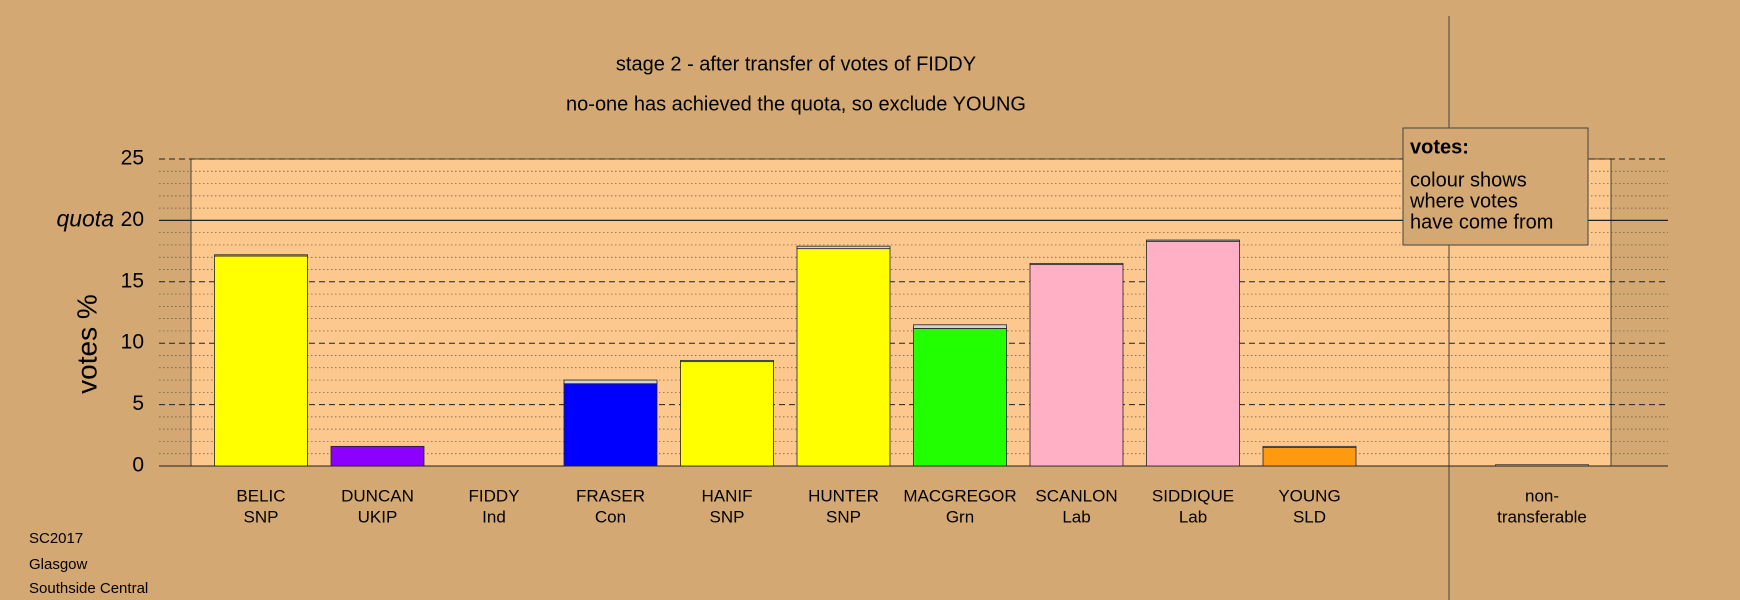 The height and width of the screenshot is (600, 1740). What do you see at coordinates (494, 516) in the screenshot?
I see `x-tick-sublabel: Ind` at bounding box center [494, 516].